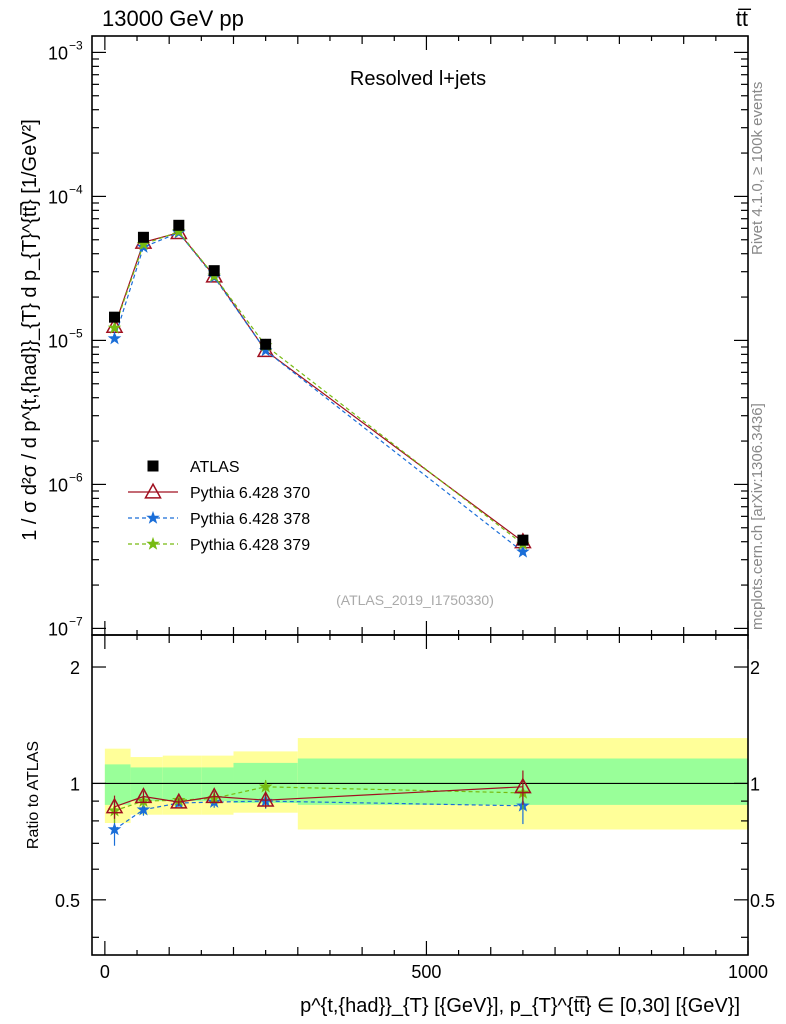  Describe the element at coordinates (105, 972) in the screenshot. I see `x-tick-label: 0` at that location.